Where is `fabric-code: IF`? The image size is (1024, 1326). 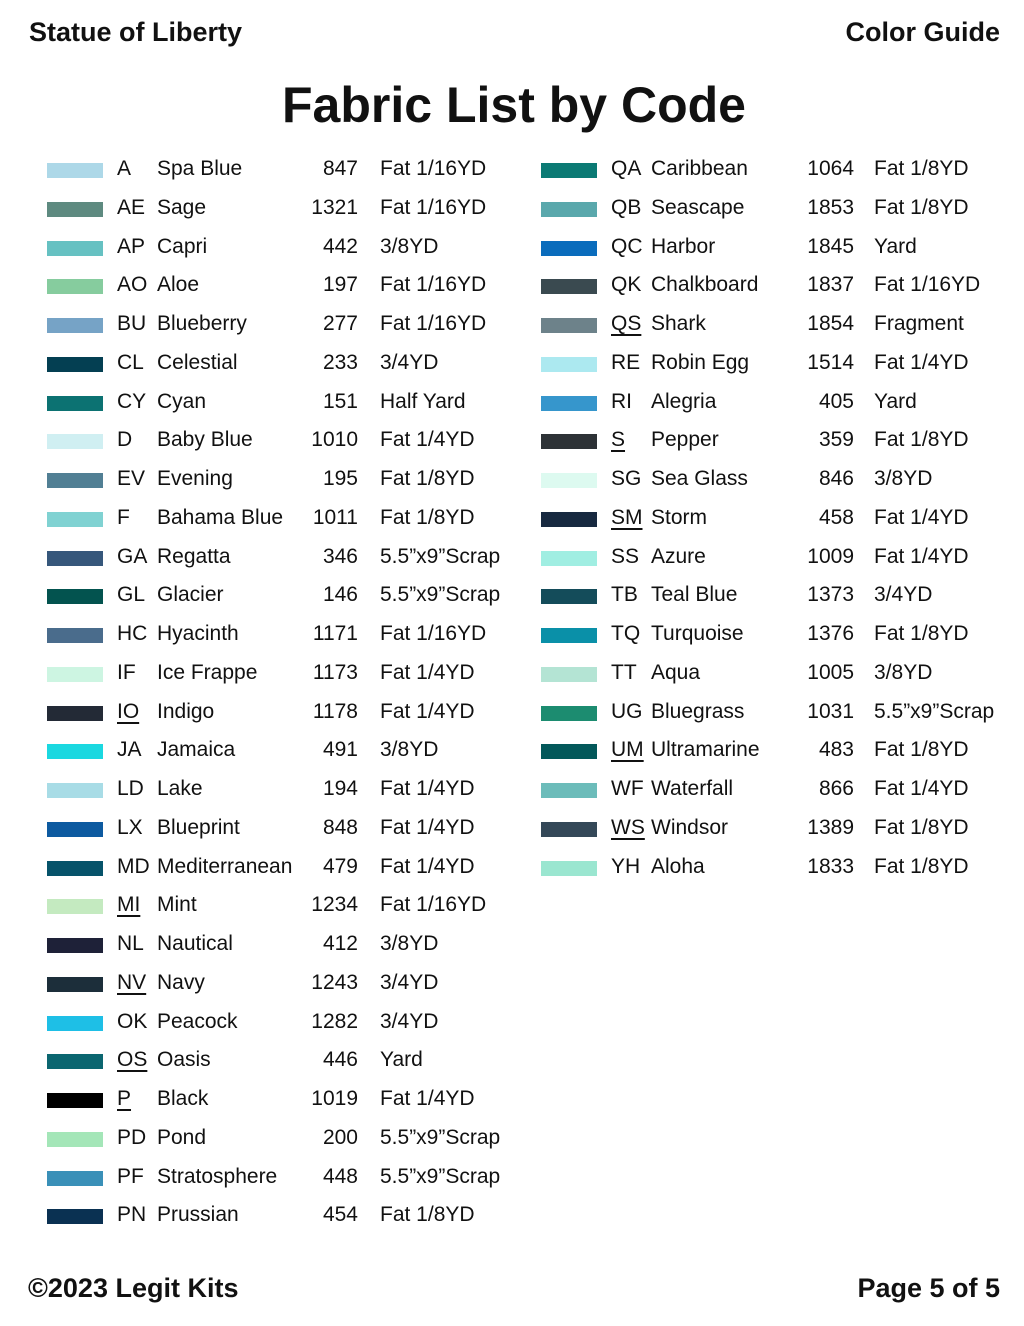
fabric-code: IF is located at coordinates (126, 672).